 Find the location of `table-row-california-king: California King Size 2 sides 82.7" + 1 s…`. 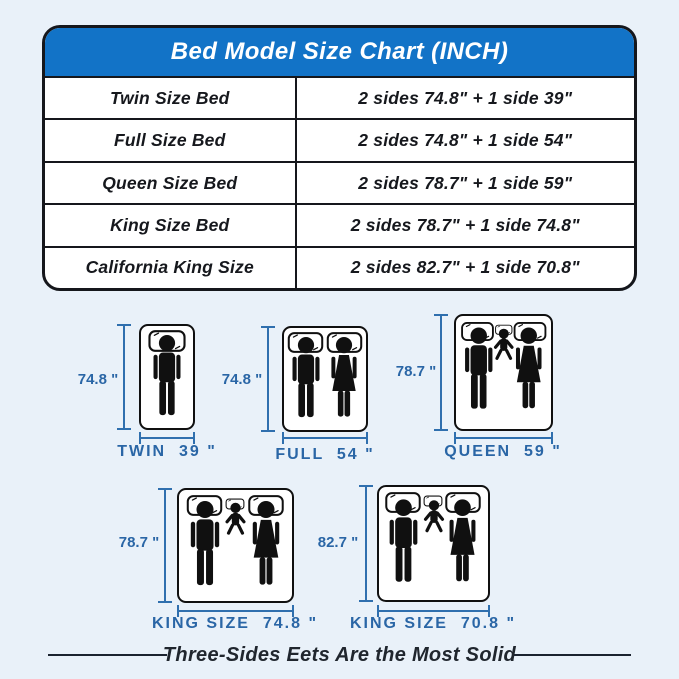

table-row-california-king: California King Size 2 sides 82.7" + 1 s… is located at coordinates (339, 266).